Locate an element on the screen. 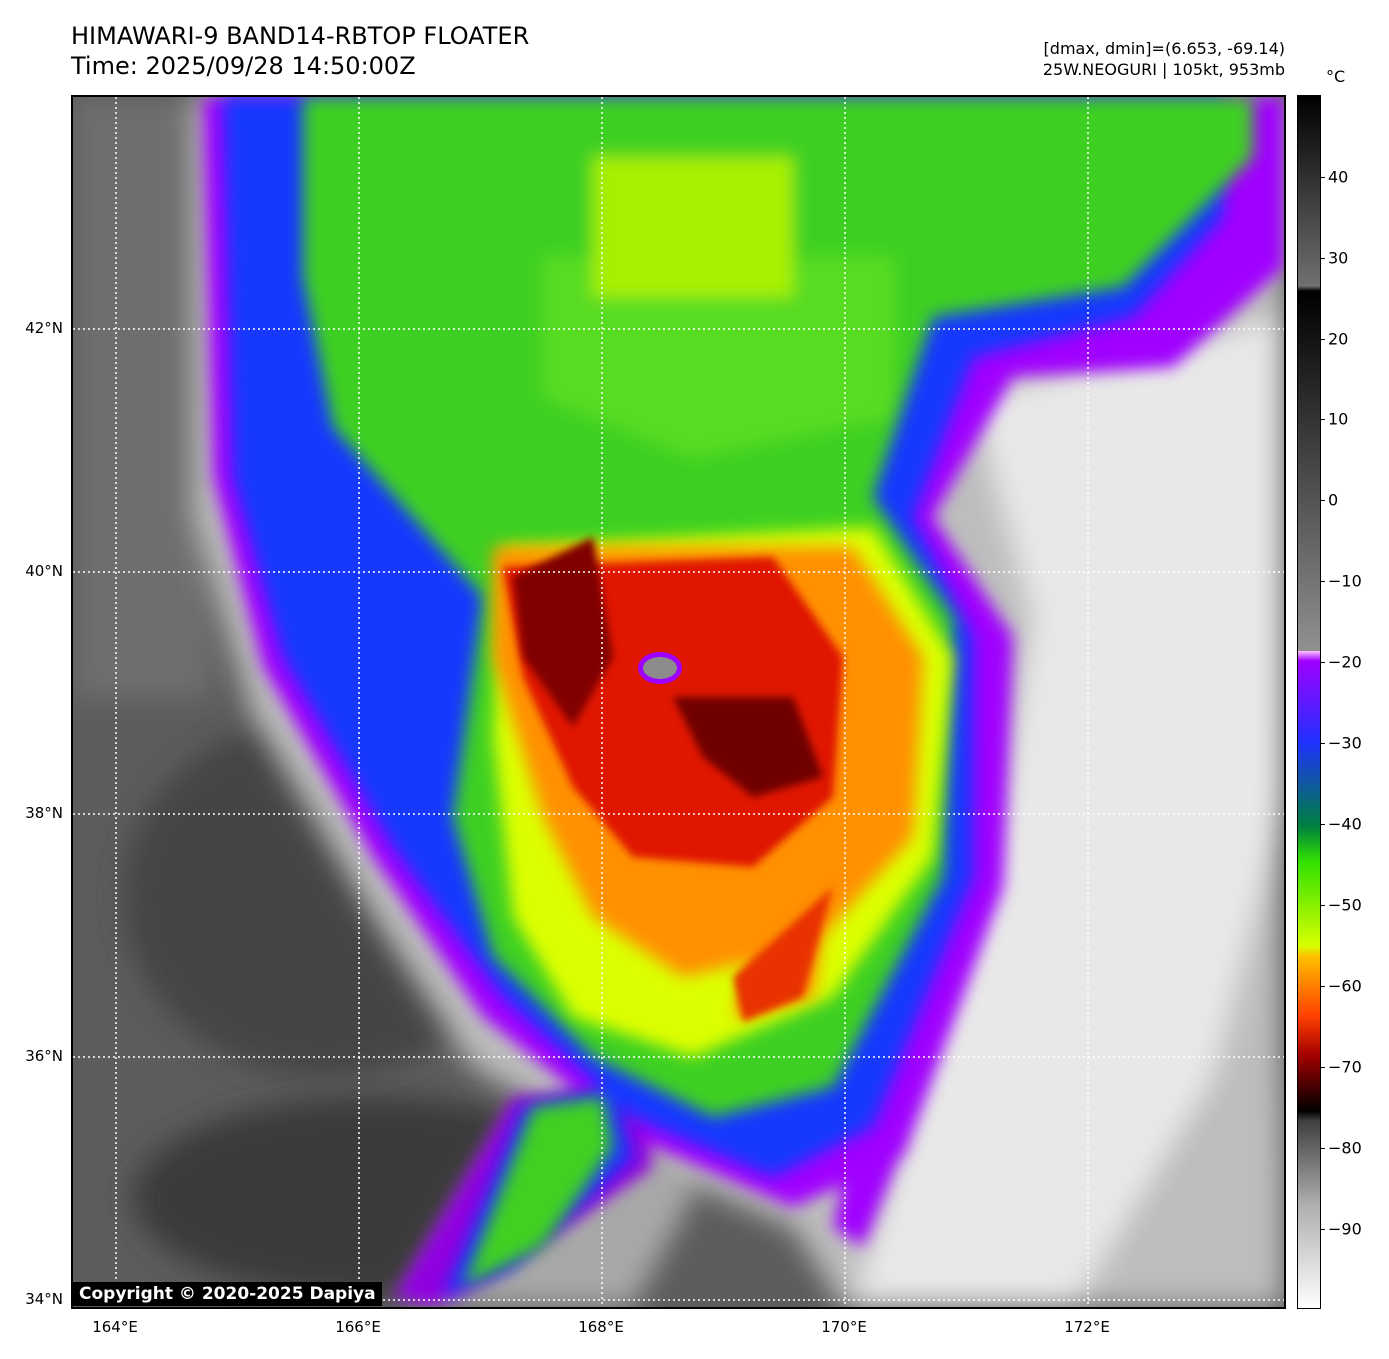  colorbar-tick-minus80: −80 is located at coordinates (1345, 1148).